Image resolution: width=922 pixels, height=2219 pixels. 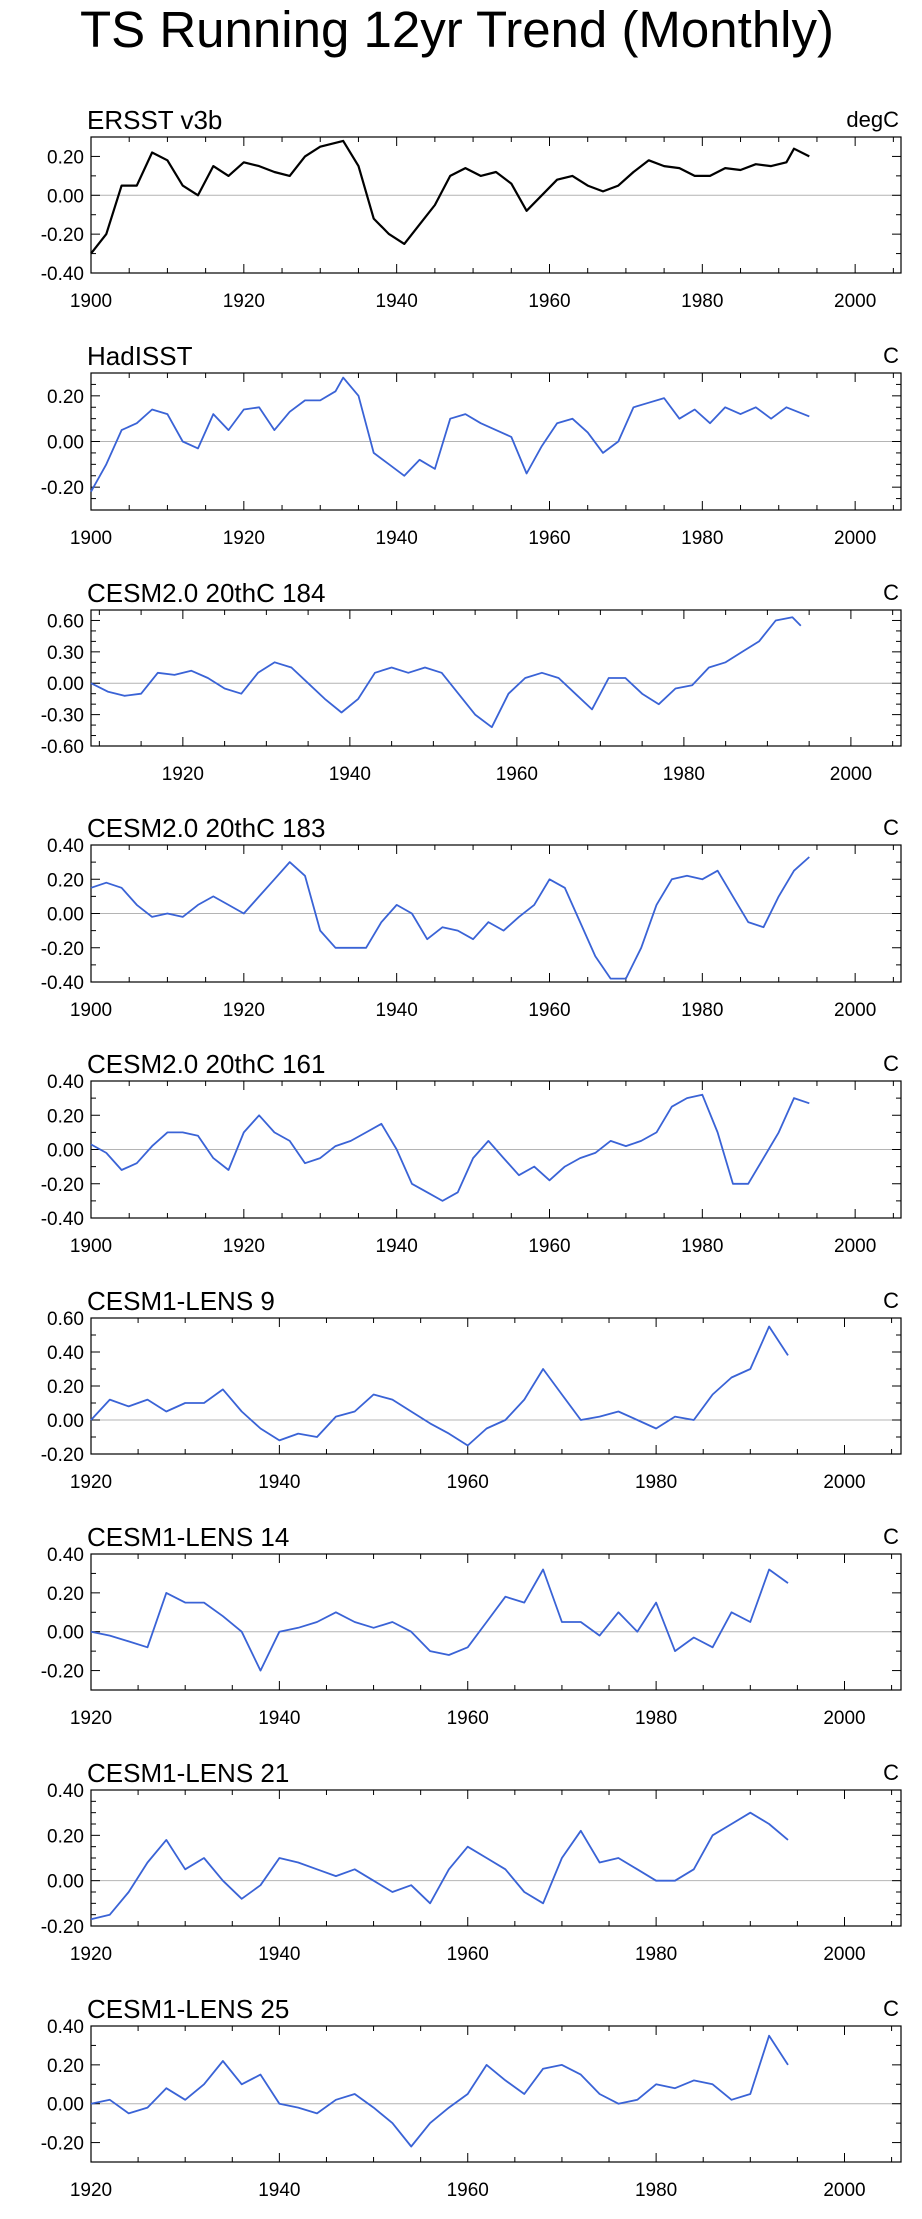 What do you see at coordinates (65, 2105) in the screenshot?
I see `chart-9-ytick-label: 0.00` at bounding box center [65, 2105].